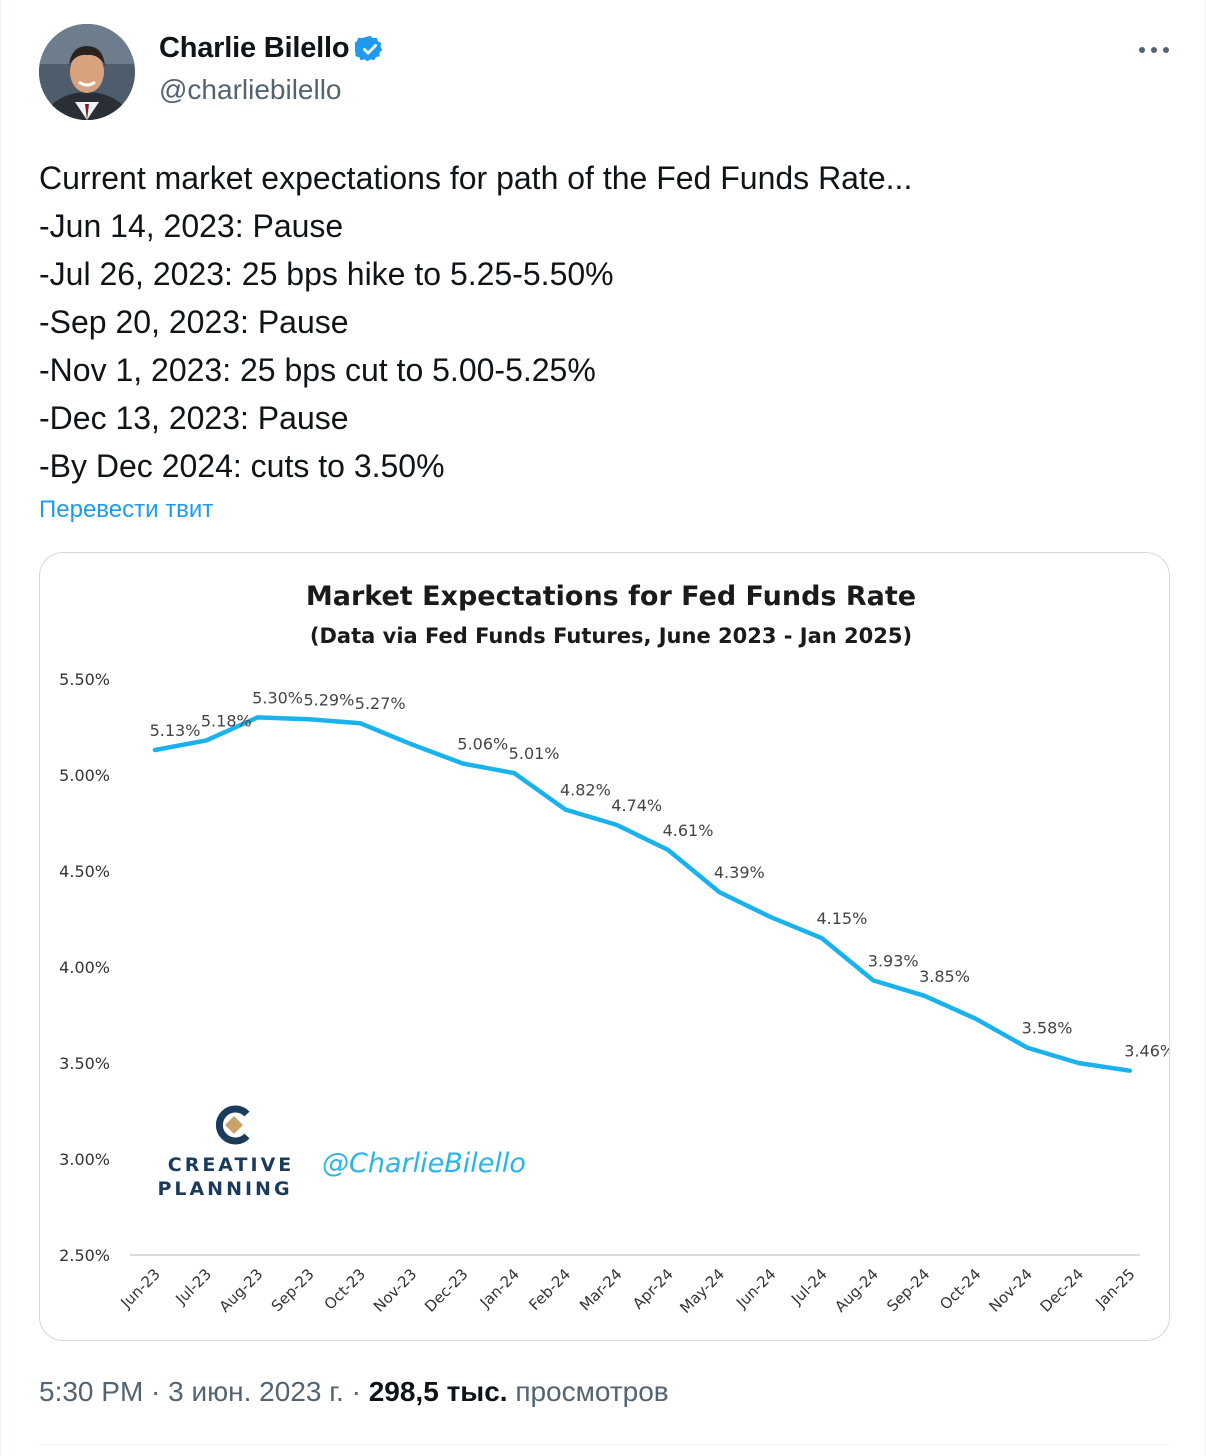 This screenshot has width=1206, height=1456. I want to click on y-tick-label: 4.00%, so click(84, 967).